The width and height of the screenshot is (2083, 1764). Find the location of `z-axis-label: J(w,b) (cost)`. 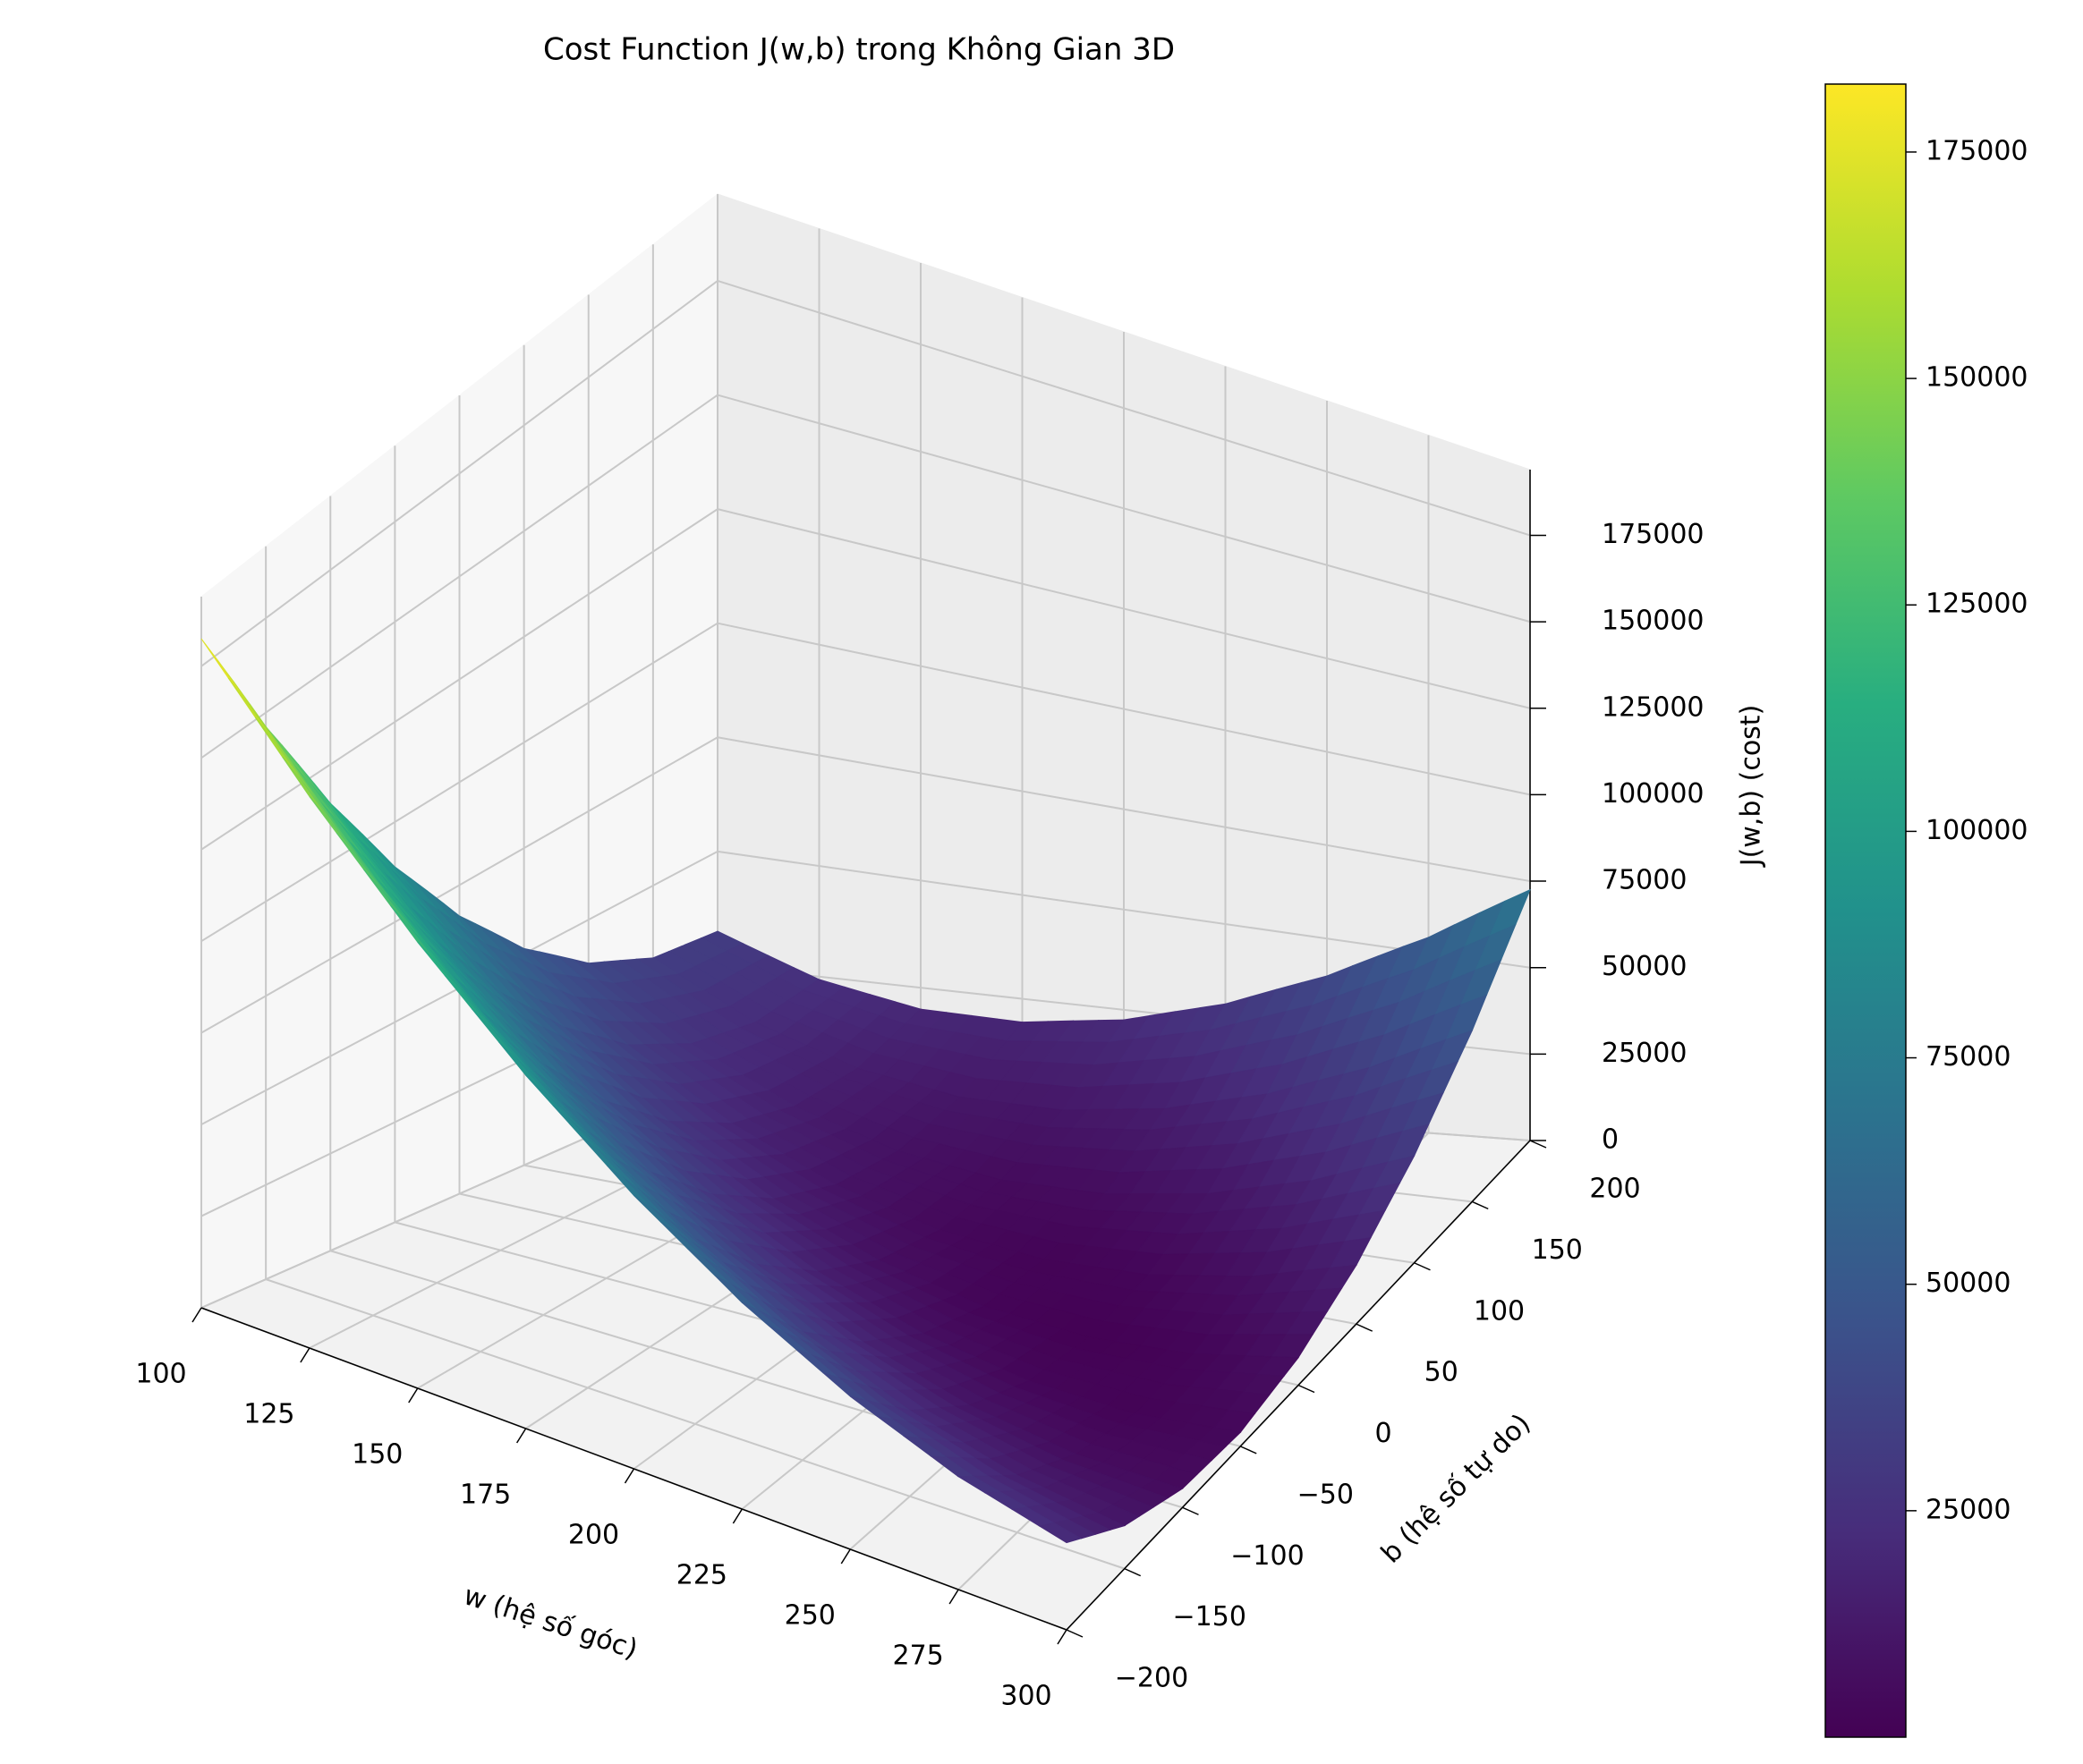

z-axis-label: J(w,b) (cost) is located at coordinates (1752, 787).